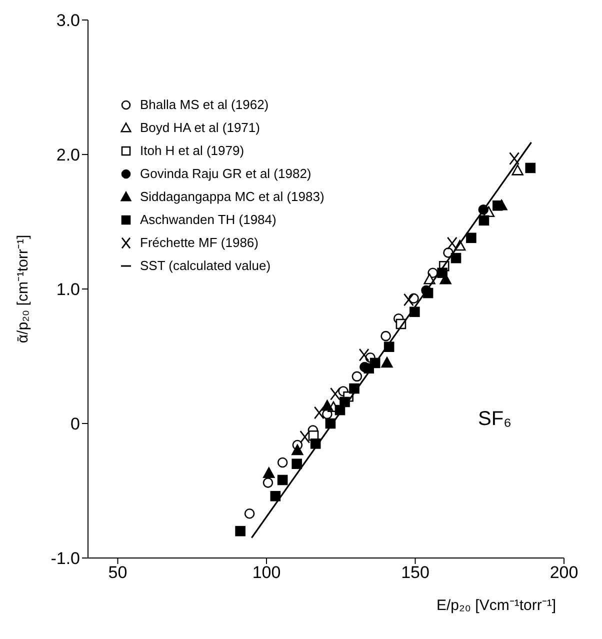  What do you see at coordinates (495, 419) in the screenshot?
I see `annotation: SF₆` at bounding box center [495, 419].